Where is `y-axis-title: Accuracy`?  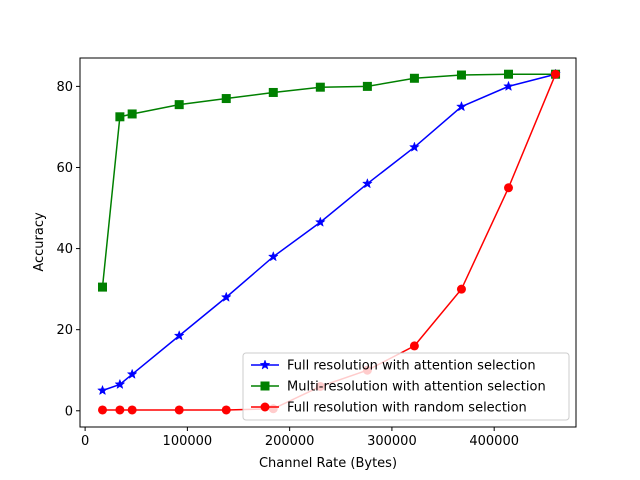 y-axis-title: Accuracy is located at coordinates (39, 242).